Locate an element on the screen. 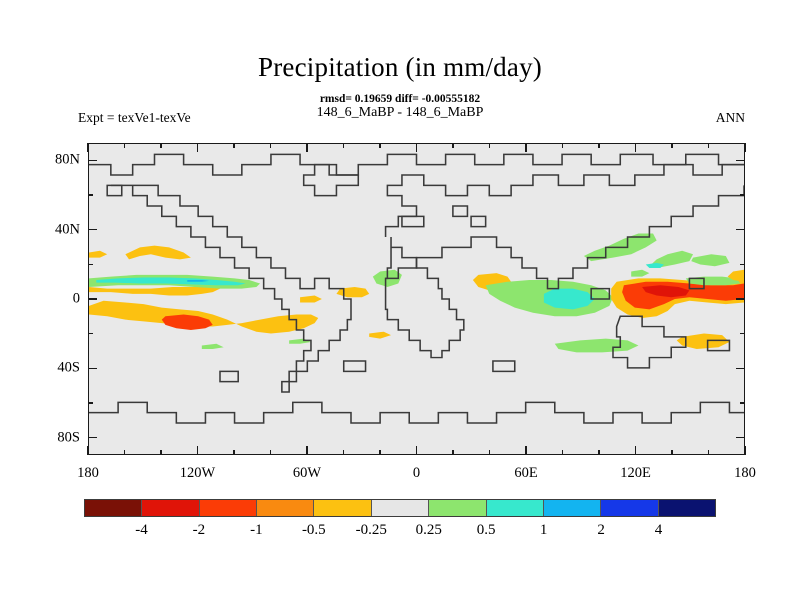 The height and width of the screenshot is (600, 800). colorbar-tick-label: -0.5 is located at coordinates (313, 530).